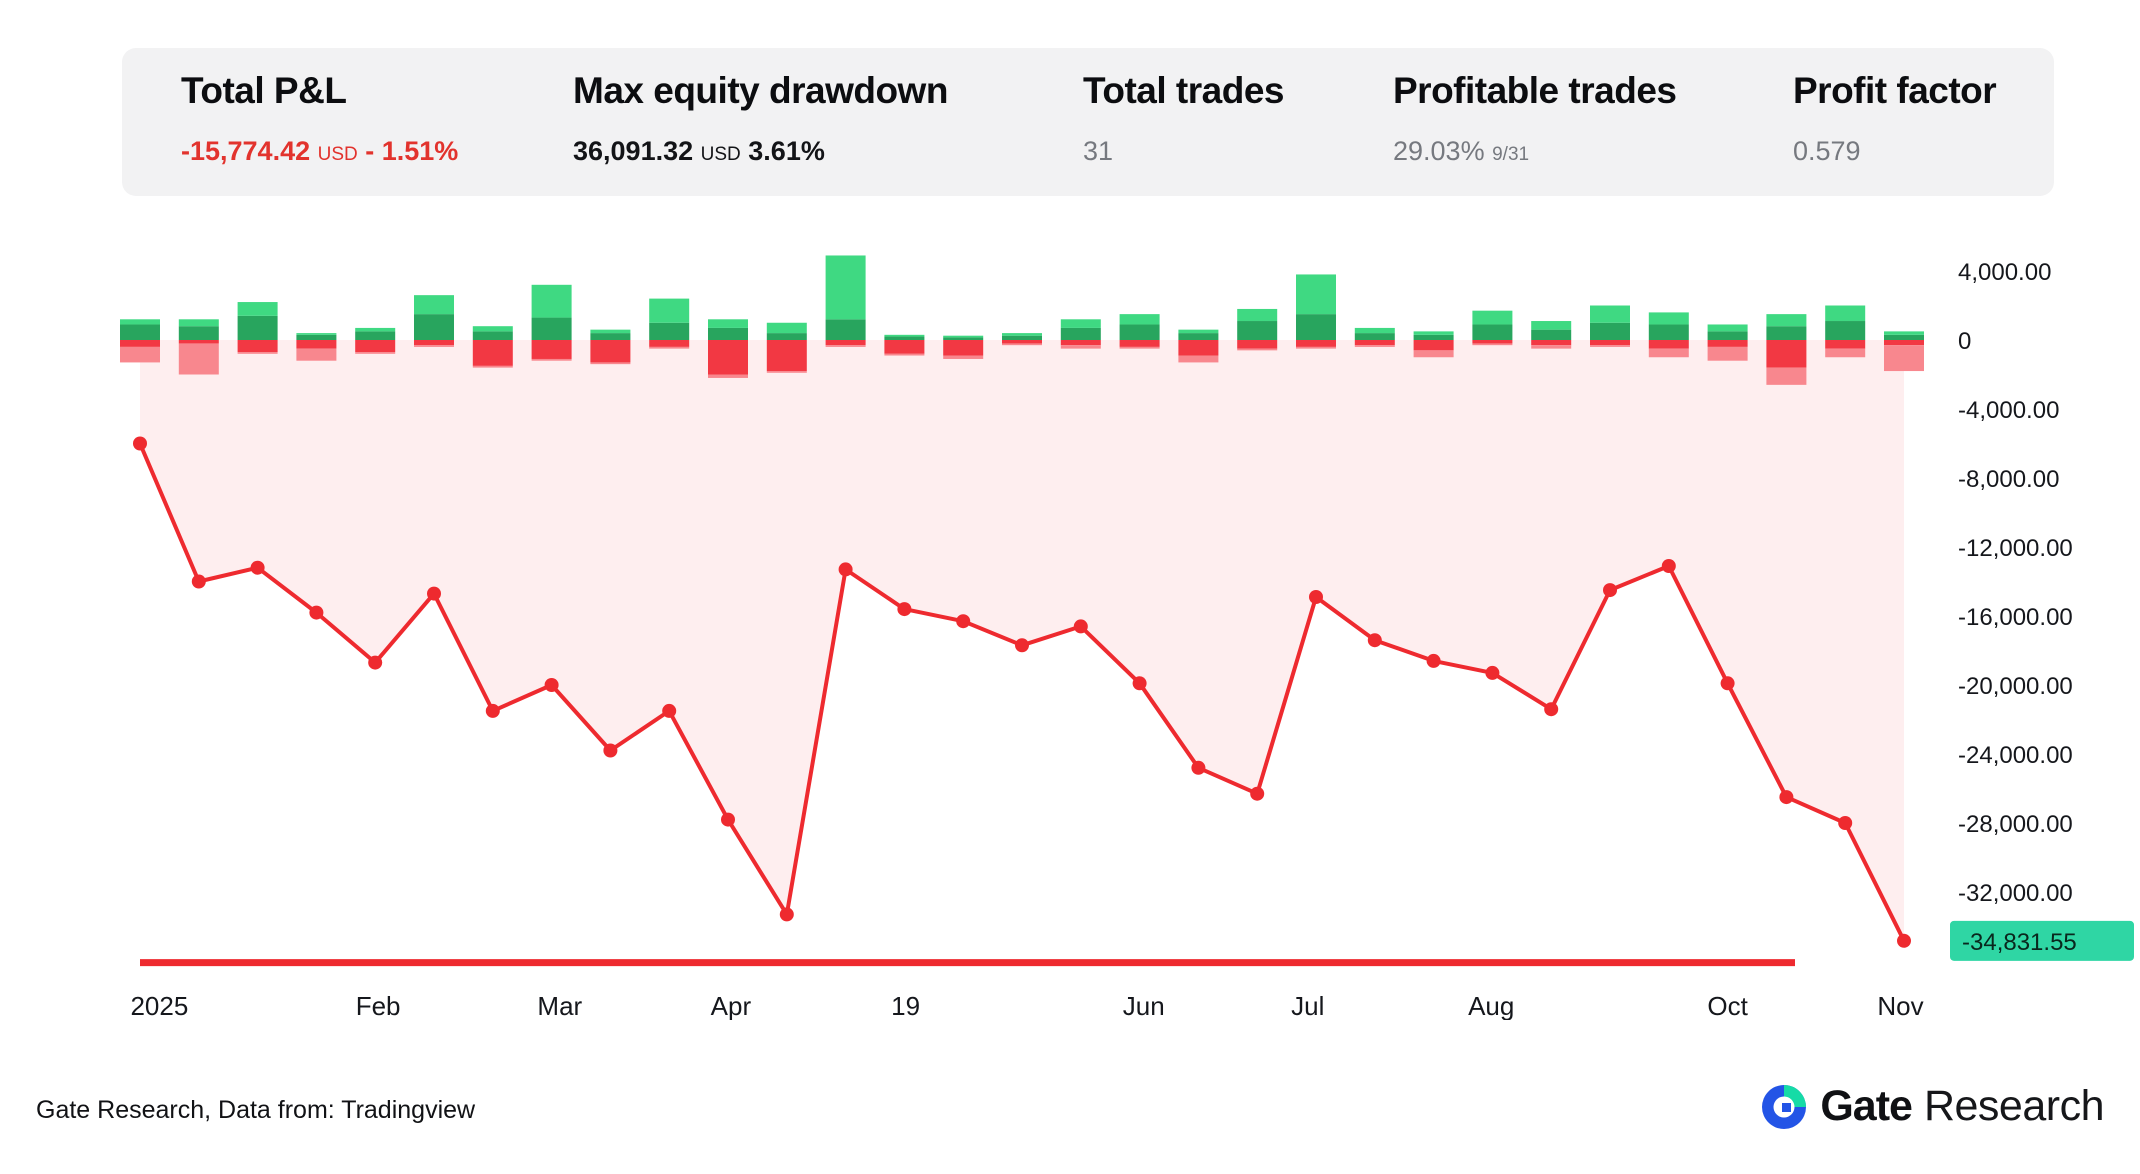 This screenshot has width=2140, height=1174. Describe the element at coordinates (1307, 1005) in the screenshot. I see `x-tick-label: Jul` at that location.